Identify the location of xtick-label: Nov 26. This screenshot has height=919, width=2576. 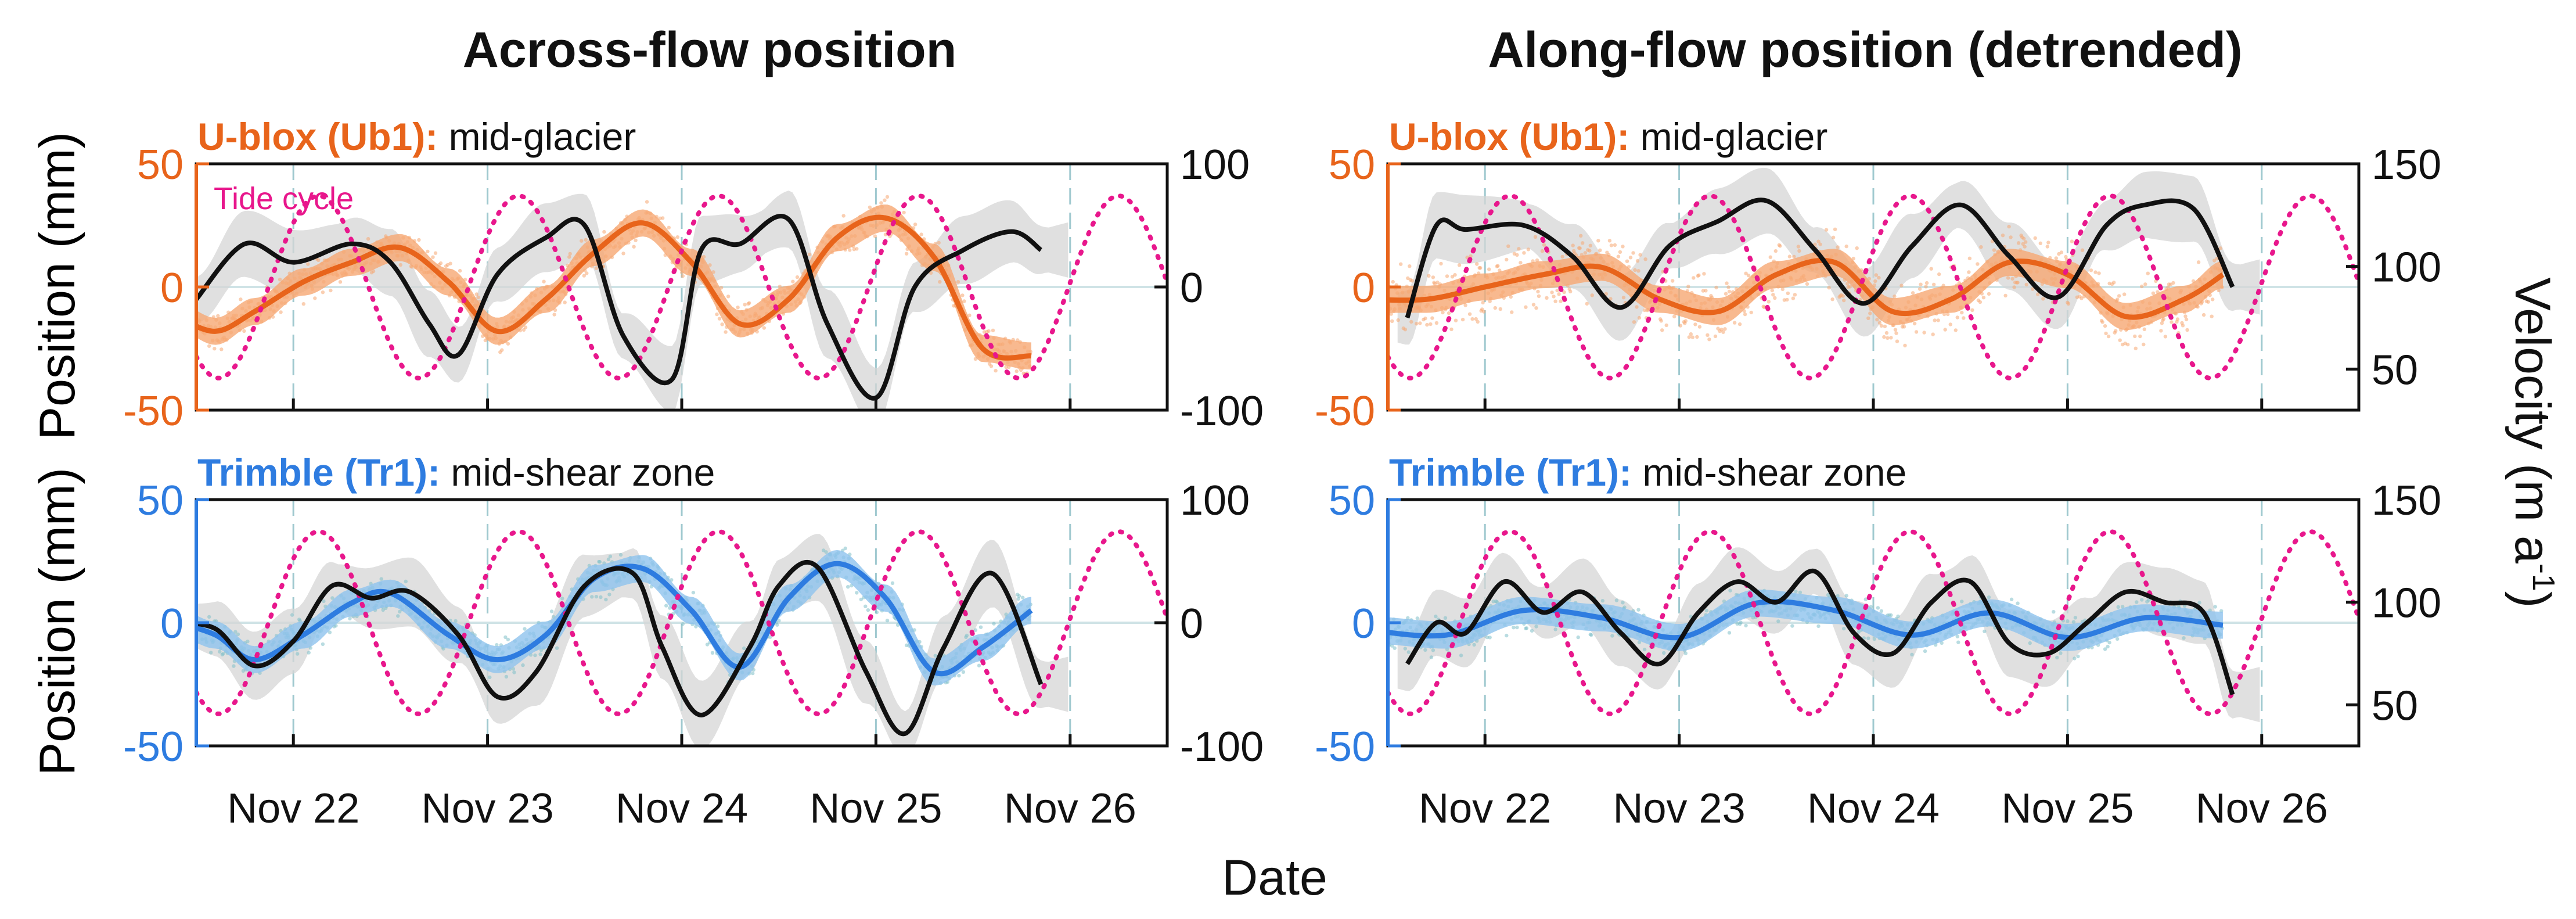
(2262, 808).